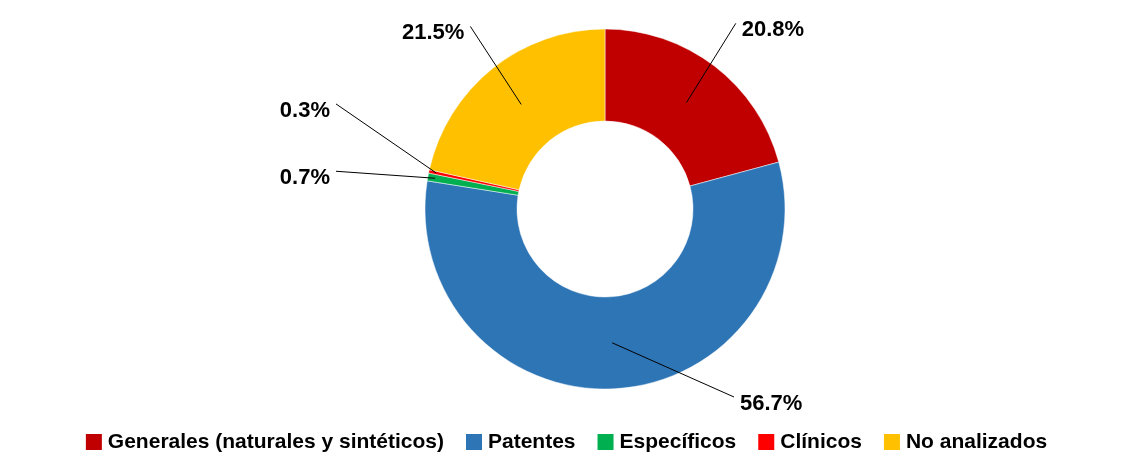  Describe the element at coordinates (532, 440) in the screenshot. I see `legend-label: Patentes` at that location.